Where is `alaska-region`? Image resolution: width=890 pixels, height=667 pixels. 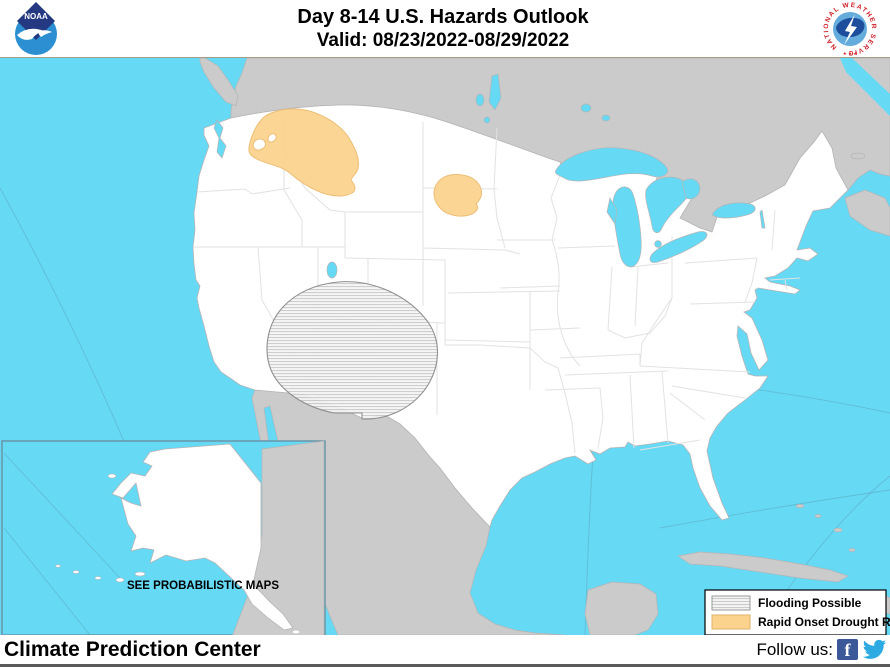
alaska-region is located at coordinates (202, 537).